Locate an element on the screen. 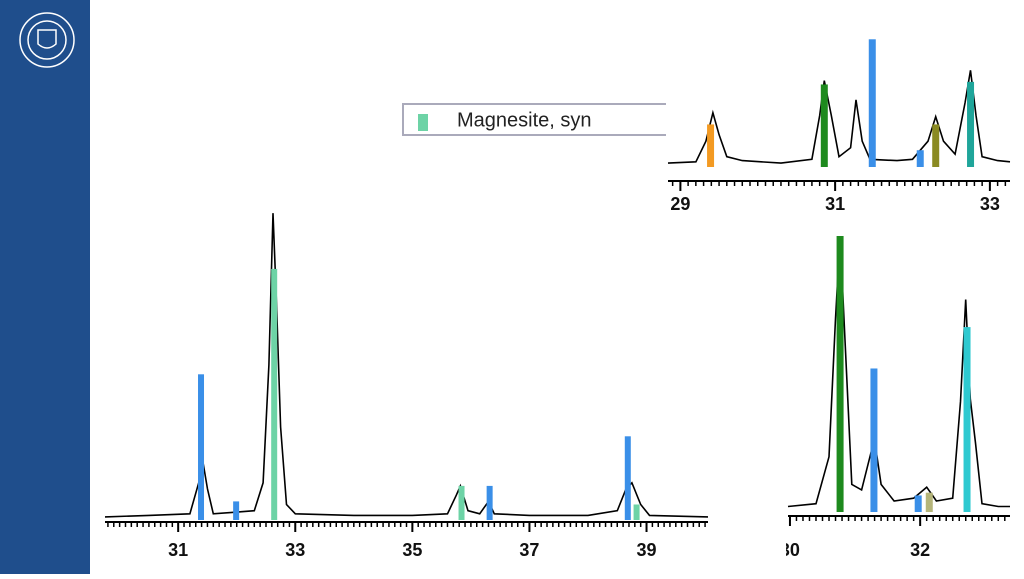  legend: Magnesite, syn is located at coordinates (539, 119).